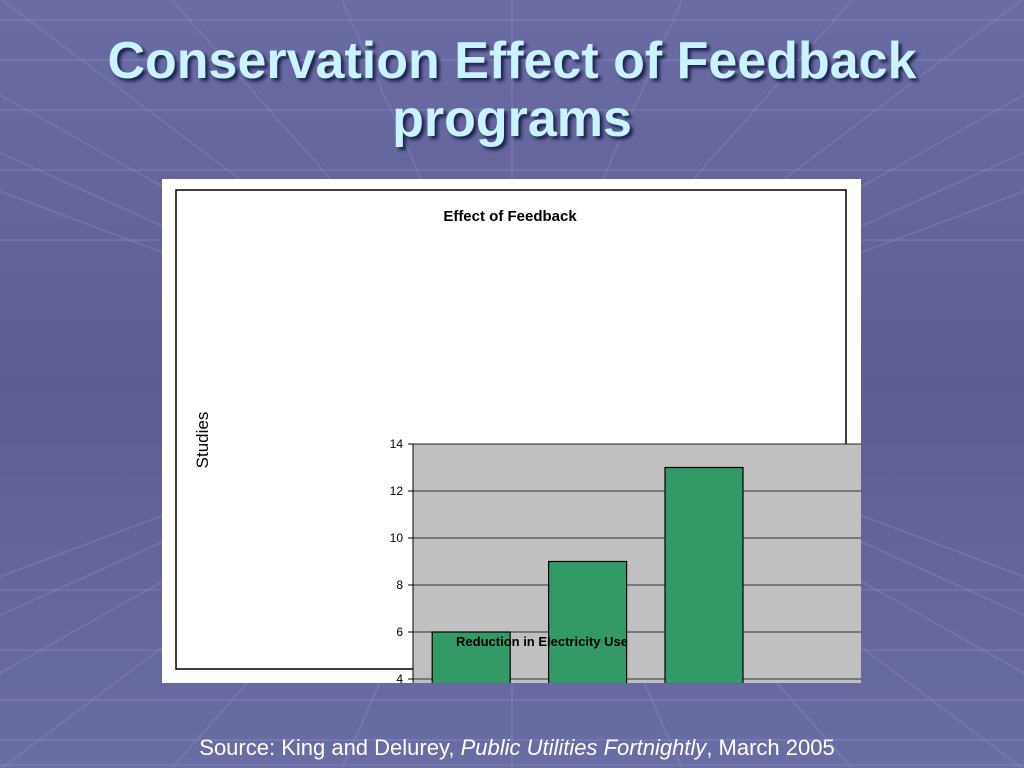 The image size is (1024, 768). Describe the element at coordinates (330, 747) in the screenshot. I see `source-prefix: Source: King and Delurey,` at that location.